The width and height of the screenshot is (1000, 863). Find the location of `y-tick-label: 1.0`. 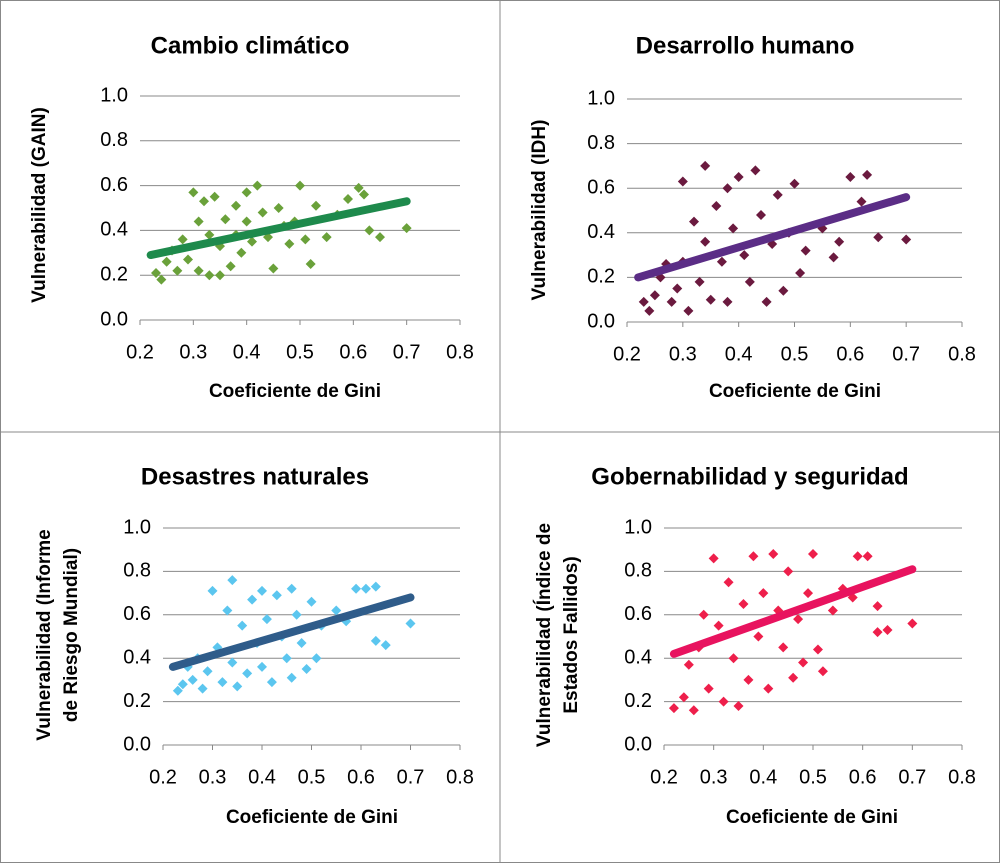

y-tick-label: 1.0 is located at coordinates (601, 98).